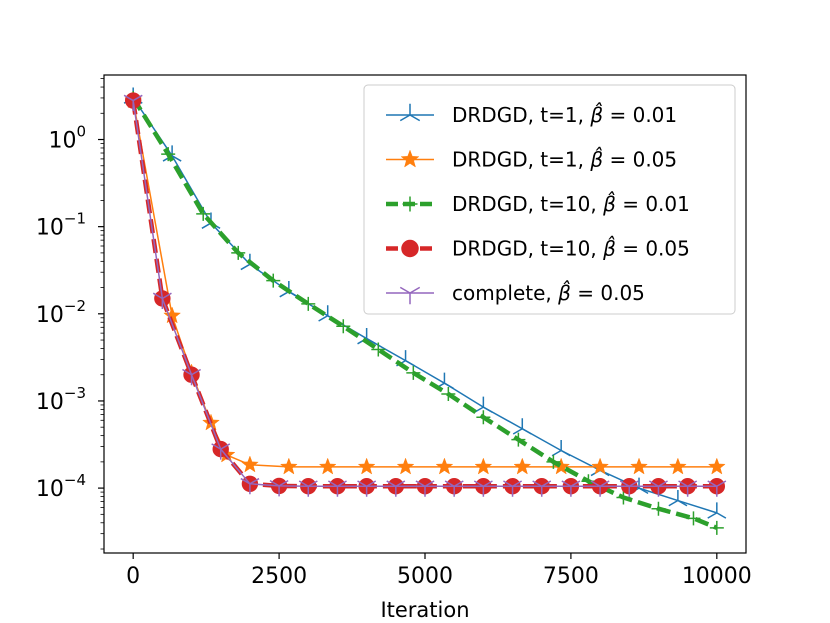  I want to click on y-tick-label: 10⁻¹, so click(61, 225).